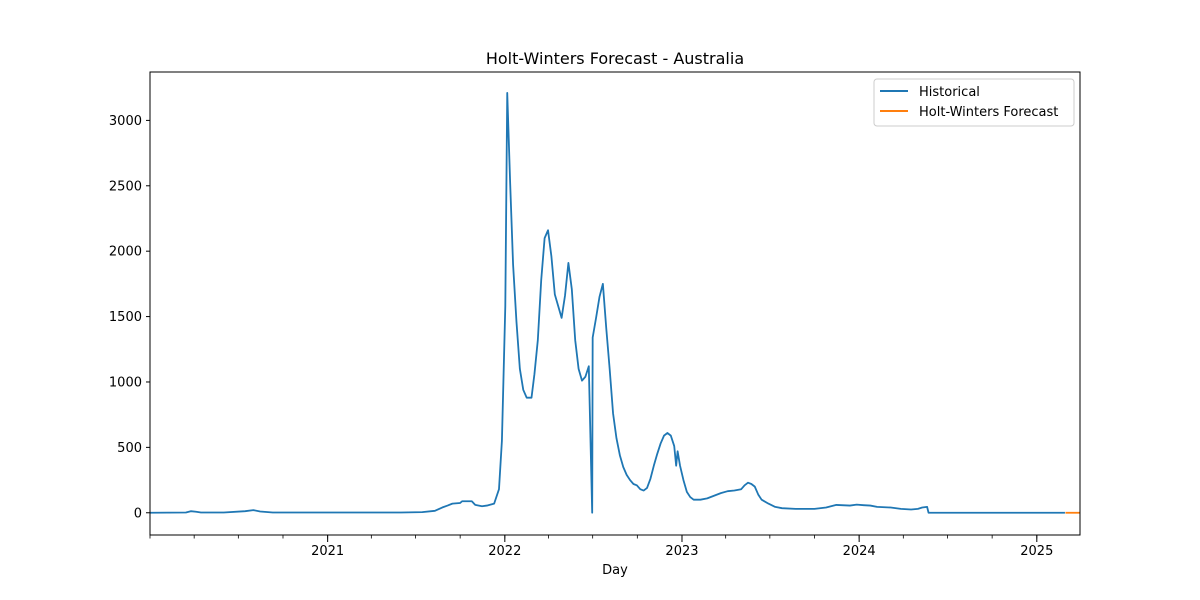 This screenshot has width=1200, height=600. Describe the element at coordinates (504, 551) in the screenshot. I see `x-tick-label: 2022` at that location.